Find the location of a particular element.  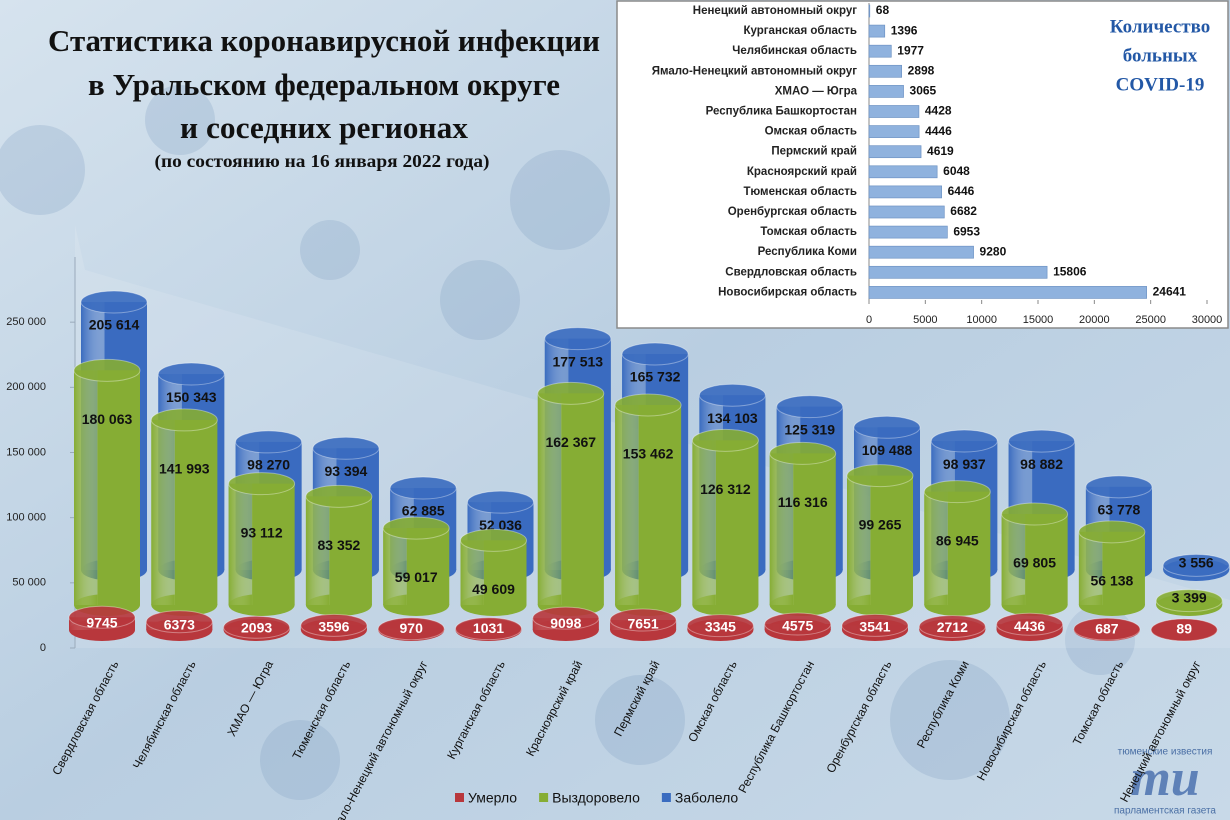

category-label: Республика Башкортостан is located at coordinates (781, 112).